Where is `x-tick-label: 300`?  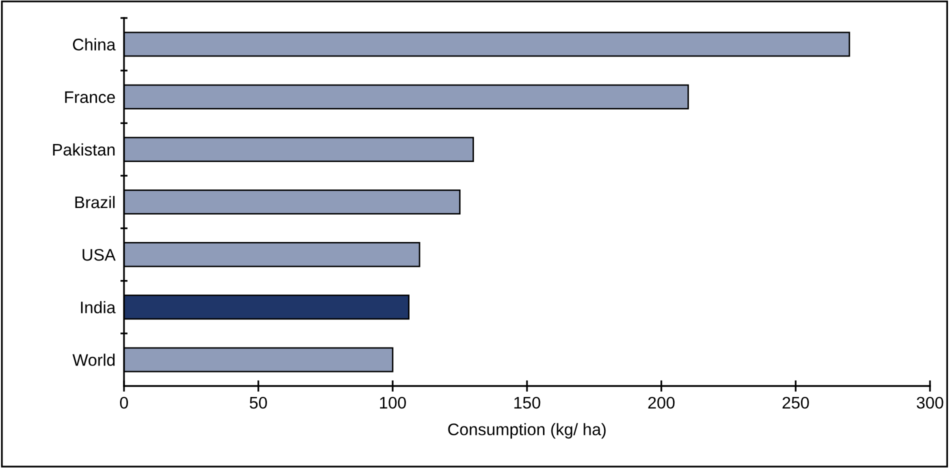
x-tick-label: 300 is located at coordinates (930, 402).